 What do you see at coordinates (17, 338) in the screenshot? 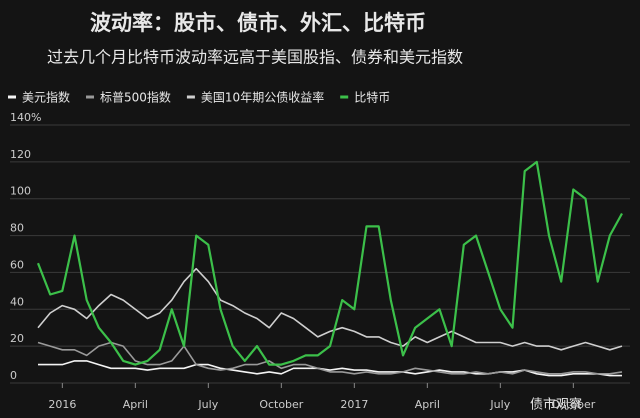
I see `y-tick-label: 20` at bounding box center [17, 338].